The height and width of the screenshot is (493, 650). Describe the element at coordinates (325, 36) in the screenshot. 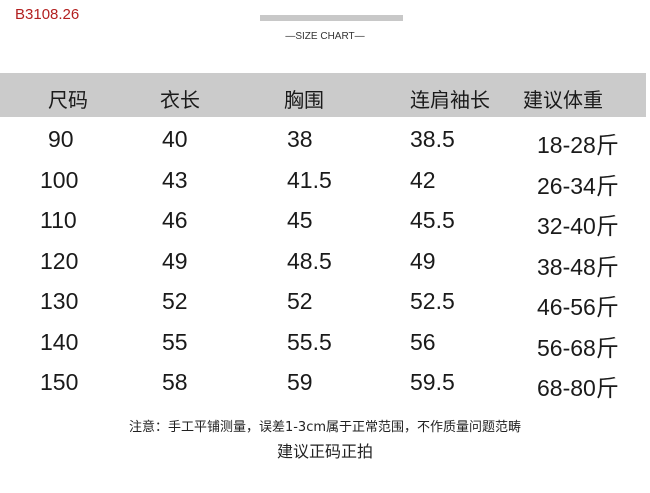

I see `size-chart-subtitle: —SIZE CHART—` at that location.